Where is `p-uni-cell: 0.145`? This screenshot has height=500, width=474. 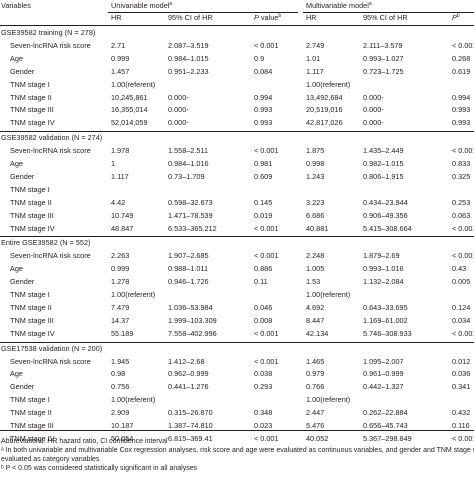 p-uni-cell: 0.145 is located at coordinates (263, 202).